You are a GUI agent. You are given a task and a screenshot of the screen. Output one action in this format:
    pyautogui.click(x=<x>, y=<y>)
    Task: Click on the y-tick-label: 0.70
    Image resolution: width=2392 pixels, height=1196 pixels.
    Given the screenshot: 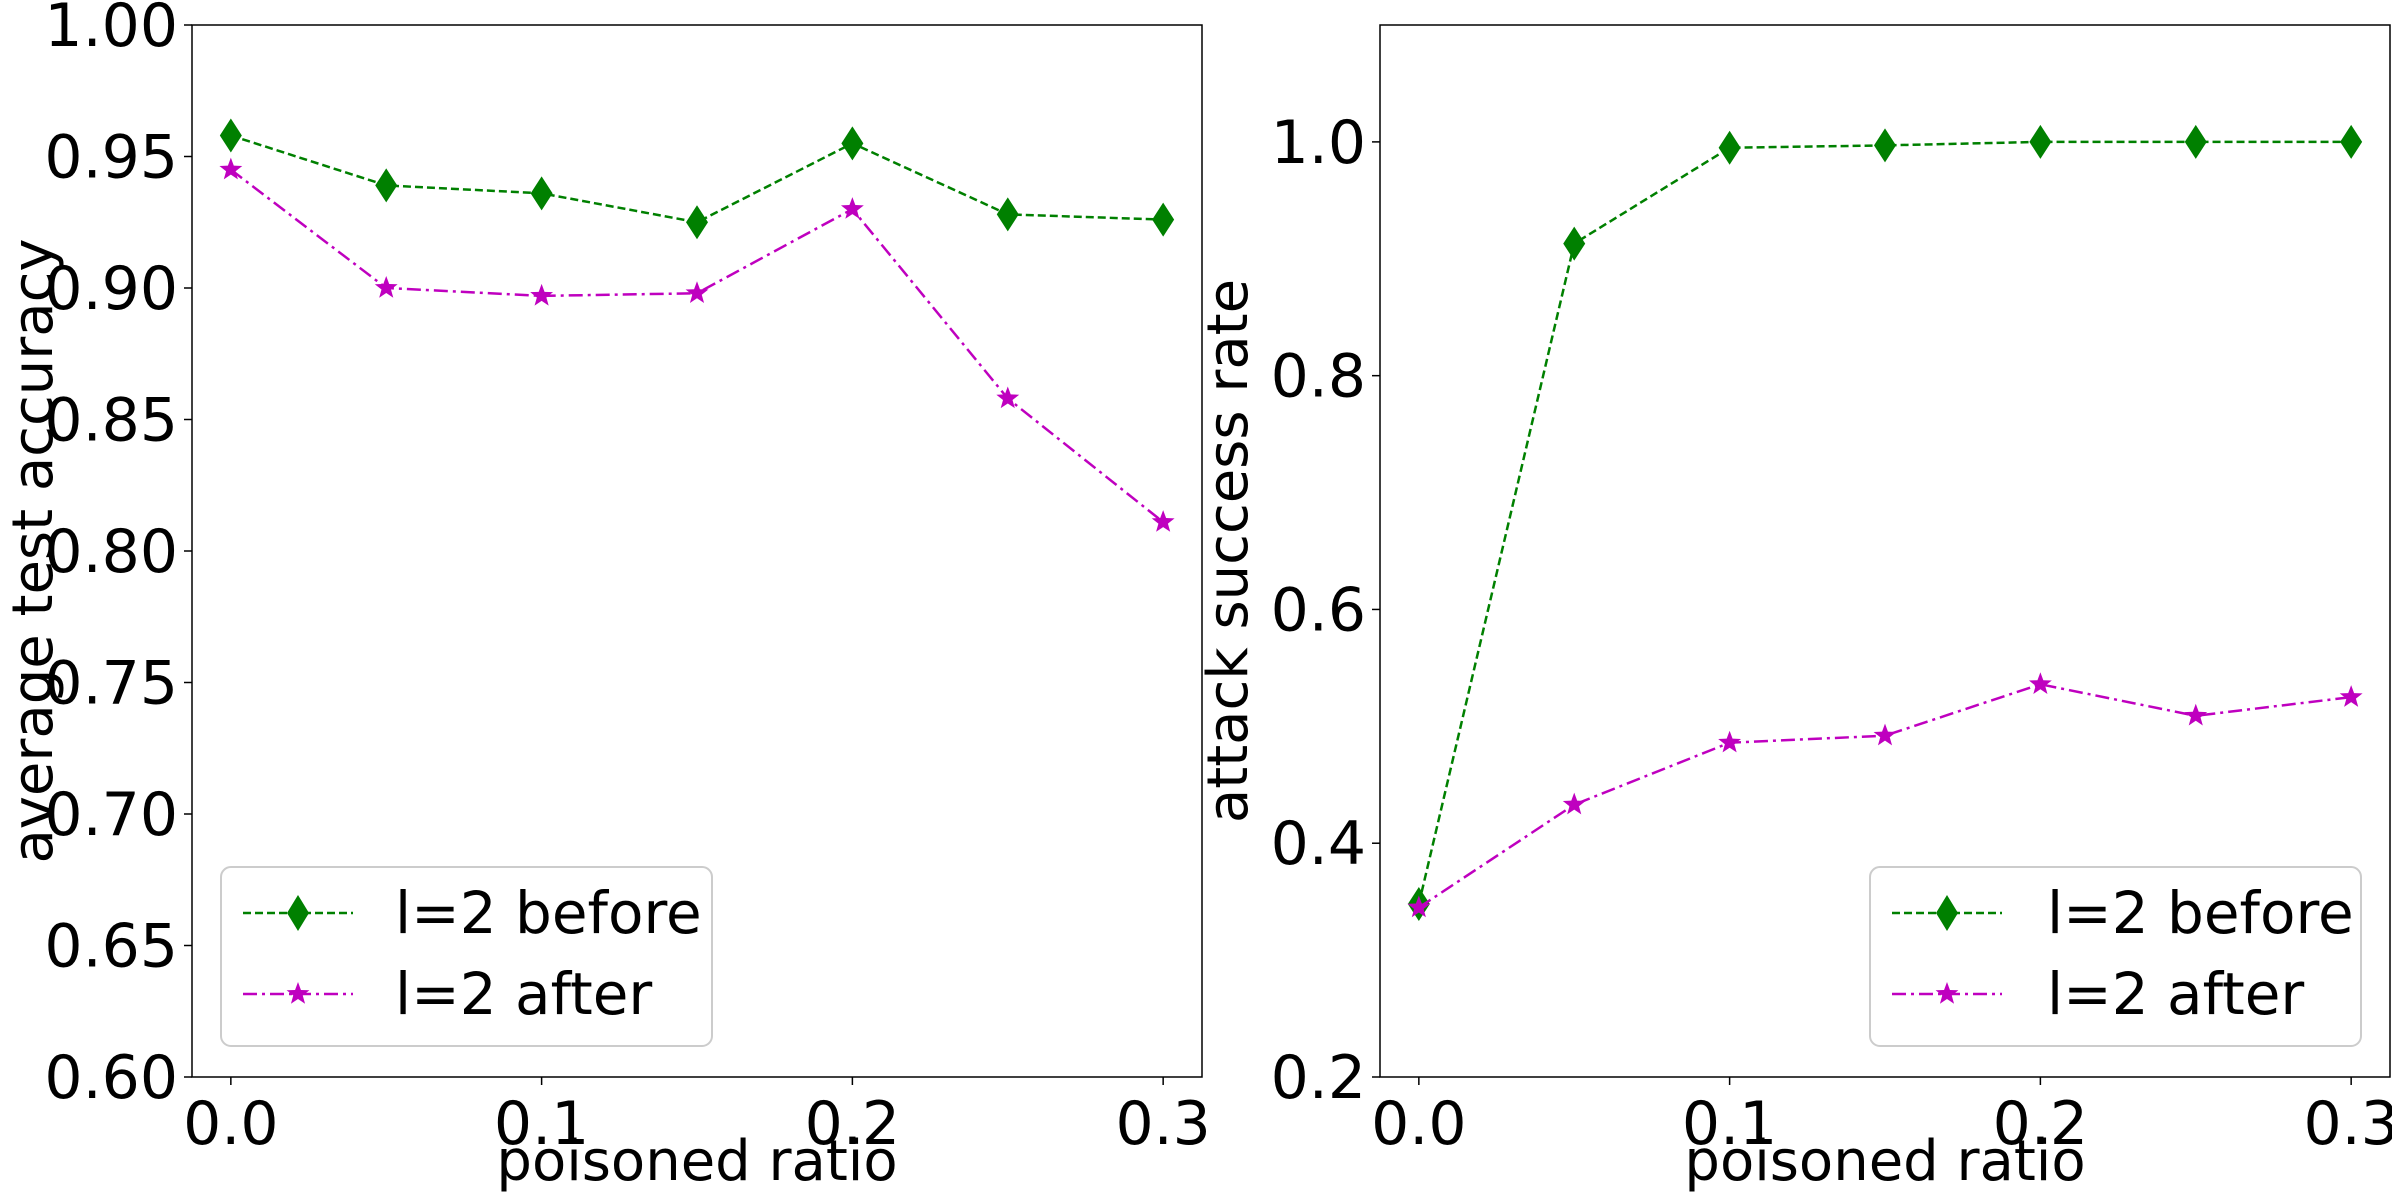 What is the action you would take?
    pyautogui.click(x=111, y=815)
    